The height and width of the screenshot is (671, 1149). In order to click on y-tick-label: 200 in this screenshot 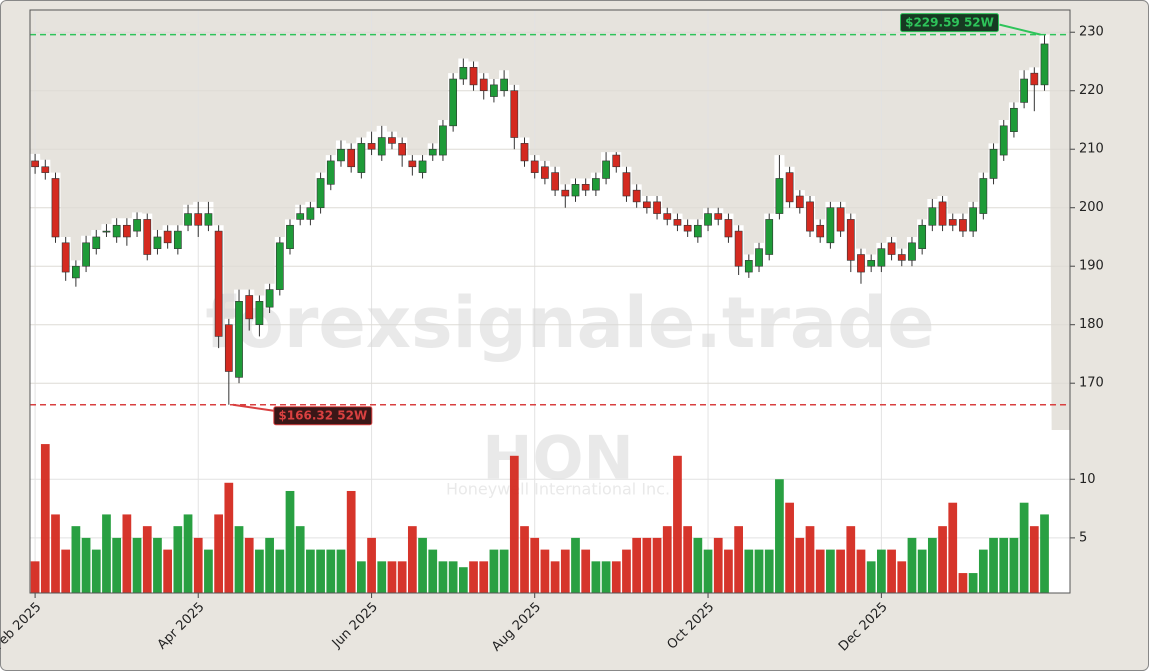, I will do `click(1091, 207)`.